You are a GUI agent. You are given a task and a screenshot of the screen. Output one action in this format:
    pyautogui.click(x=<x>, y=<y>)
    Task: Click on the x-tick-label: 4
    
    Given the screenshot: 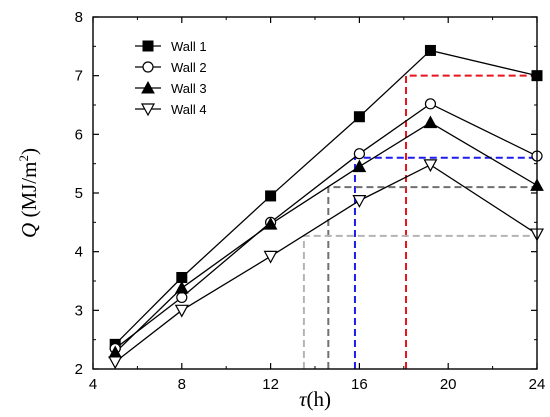 What is the action you would take?
    pyautogui.click(x=93, y=384)
    